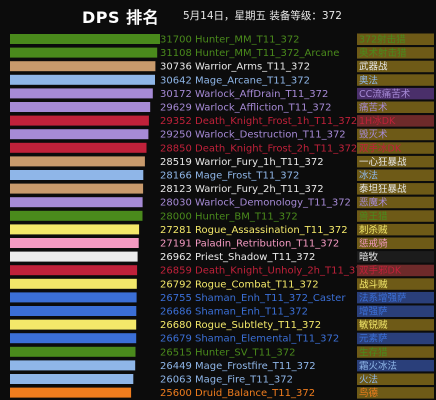  Describe the element at coordinates (368, 80) in the screenshot. I see `class-label: 奥法` at that location.